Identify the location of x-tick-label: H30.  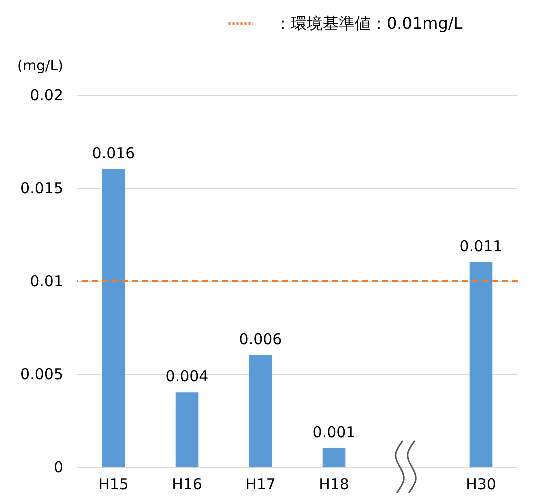
(481, 485).